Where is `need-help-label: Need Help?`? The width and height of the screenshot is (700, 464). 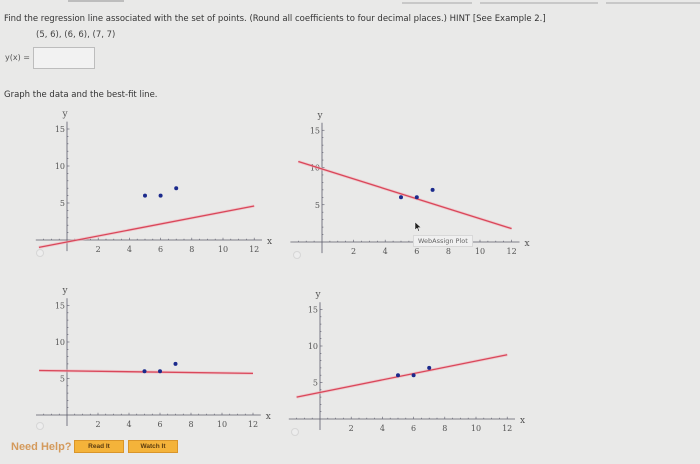
need-help-label: Need Help? is located at coordinates (41, 447).